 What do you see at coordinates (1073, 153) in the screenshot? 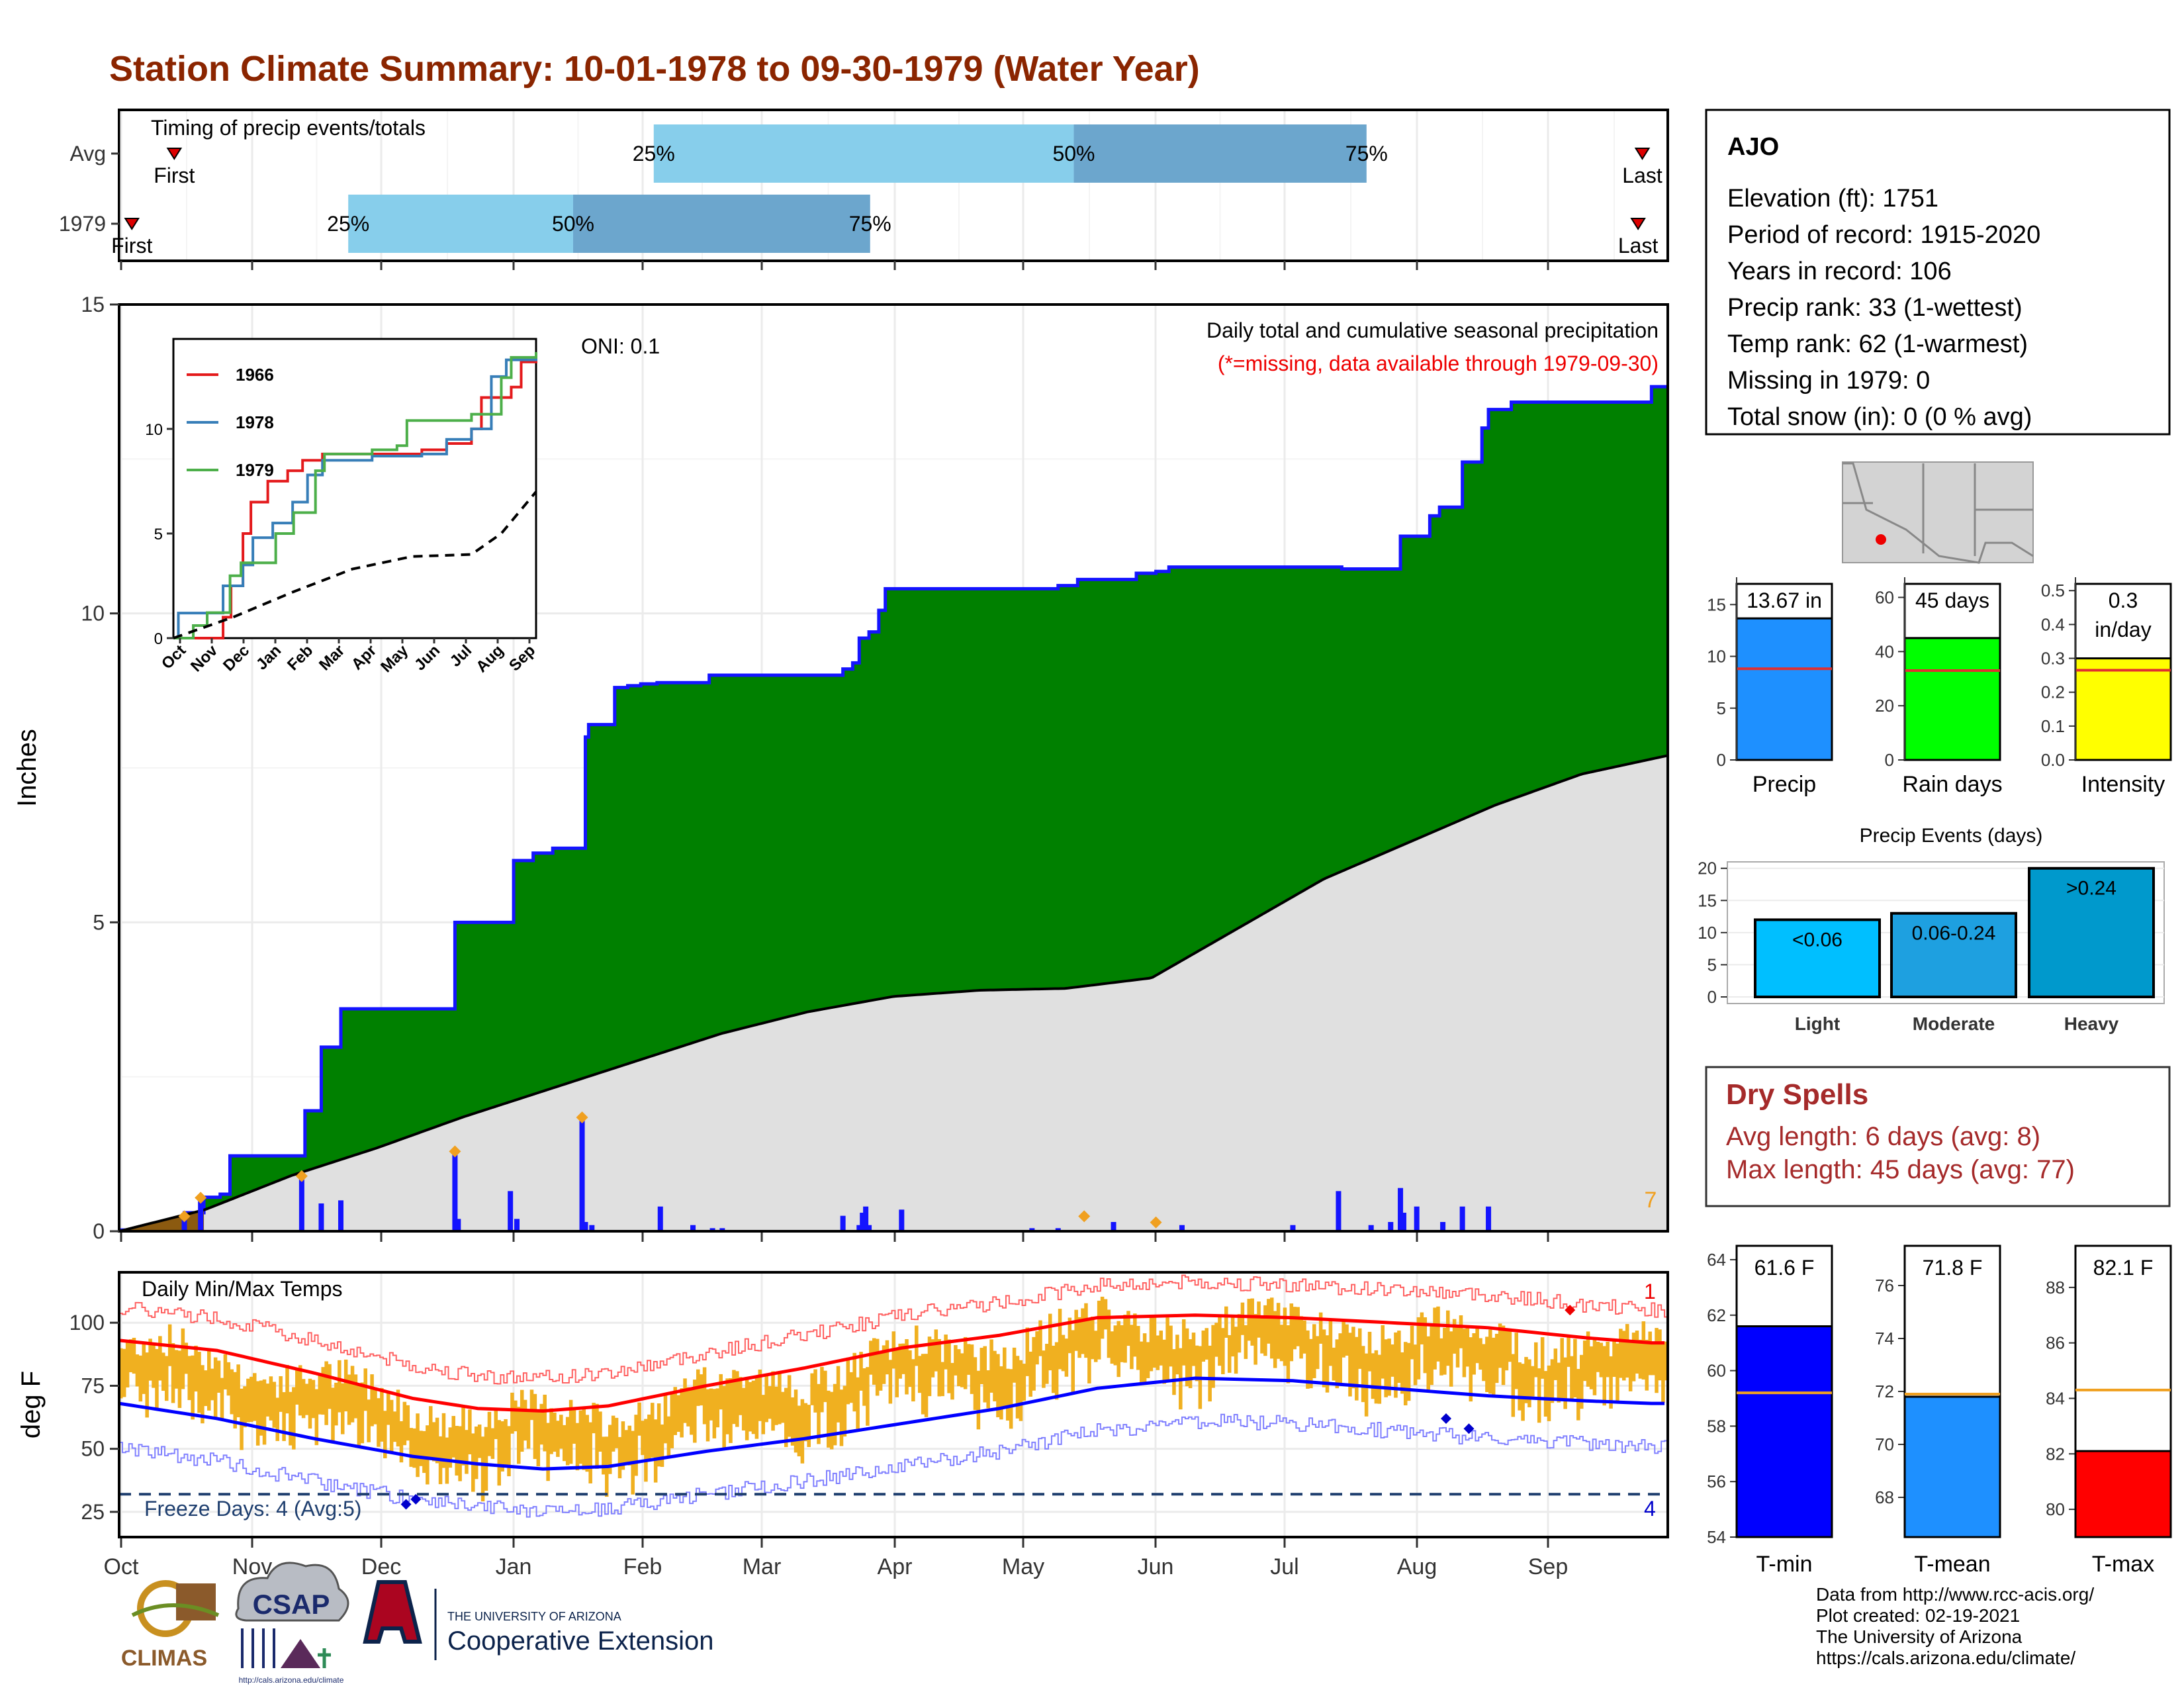
I see `timing-p50-label: 50%` at bounding box center [1073, 153].